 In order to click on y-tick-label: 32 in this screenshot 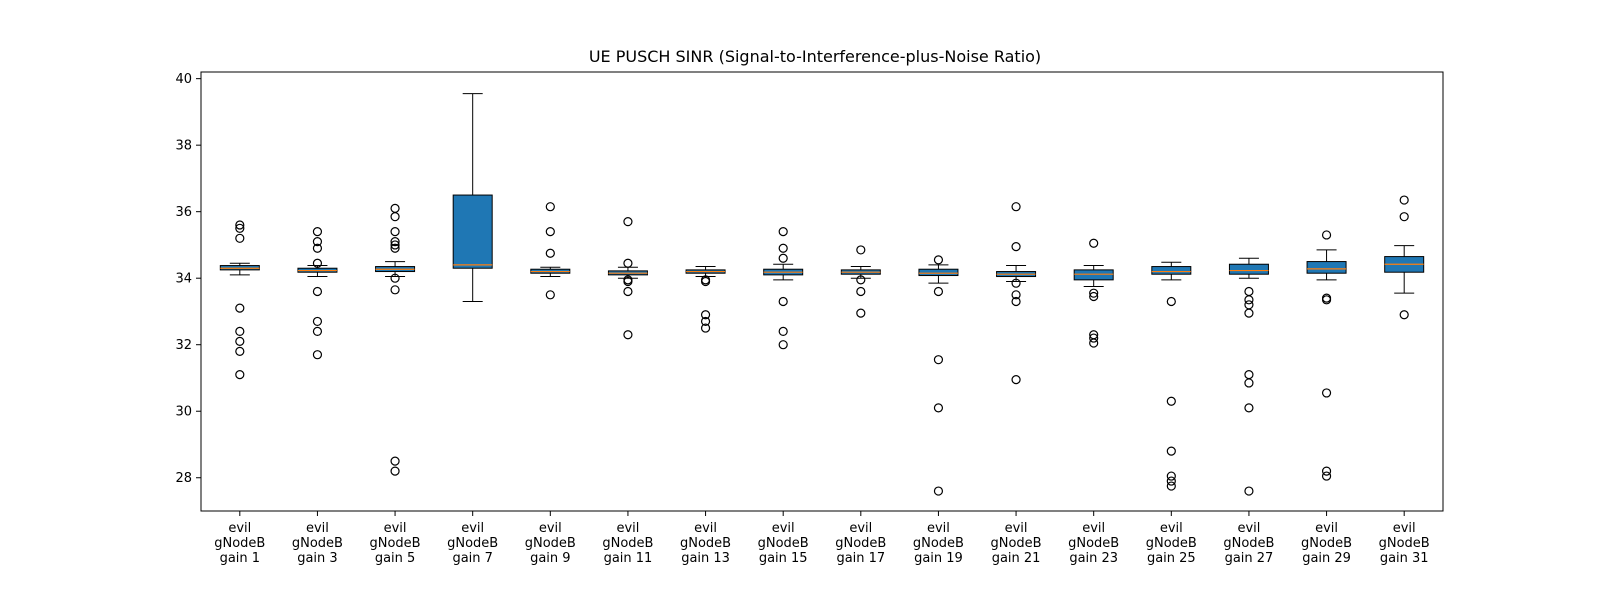, I will do `click(183, 345)`.